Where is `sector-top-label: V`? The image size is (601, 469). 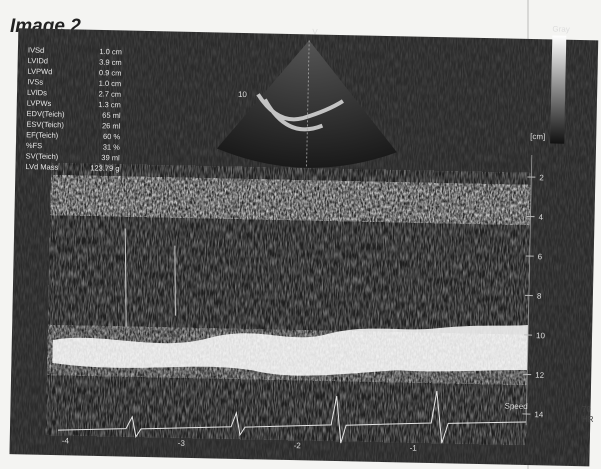 sector-top-label: V is located at coordinates (315, 31).